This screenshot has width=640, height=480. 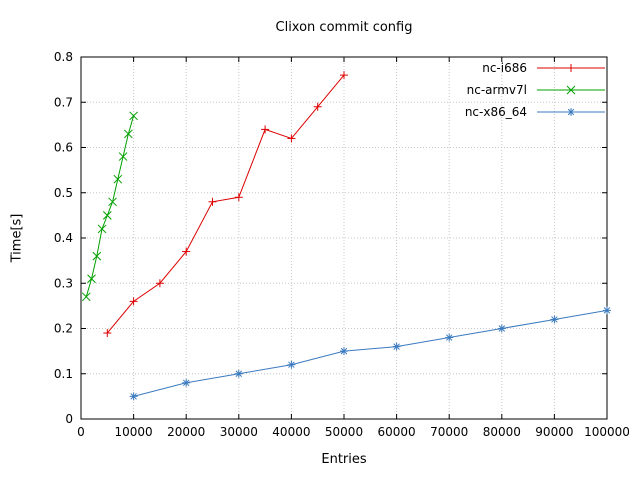 I want to click on x-tick-label: 20000, so click(x=186, y=432).